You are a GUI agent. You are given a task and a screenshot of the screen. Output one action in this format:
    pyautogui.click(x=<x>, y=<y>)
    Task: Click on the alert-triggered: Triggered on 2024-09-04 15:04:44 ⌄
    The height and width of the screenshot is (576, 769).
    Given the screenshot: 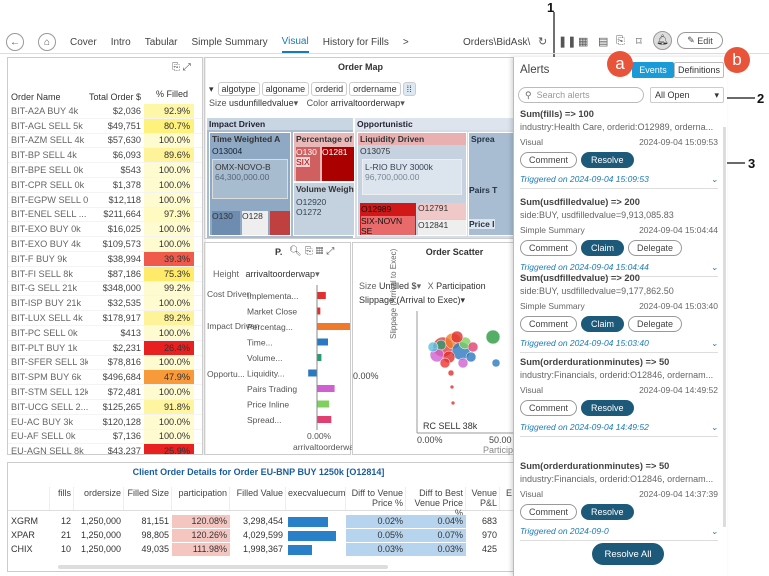 What is the action you would take?
    pyautogui.click(x=619, y=269)
    